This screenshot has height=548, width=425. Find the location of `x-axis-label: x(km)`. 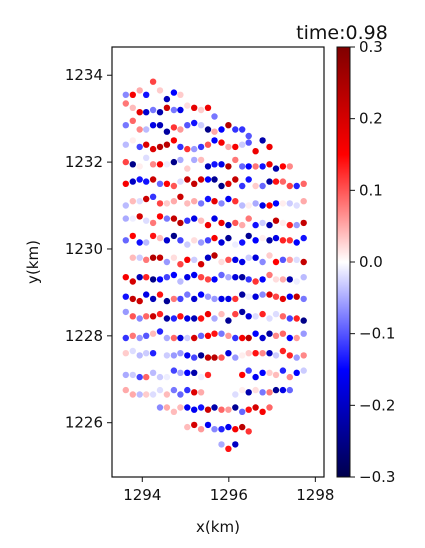

x-axis-label: x(km) is located at coordinates (218, 527).